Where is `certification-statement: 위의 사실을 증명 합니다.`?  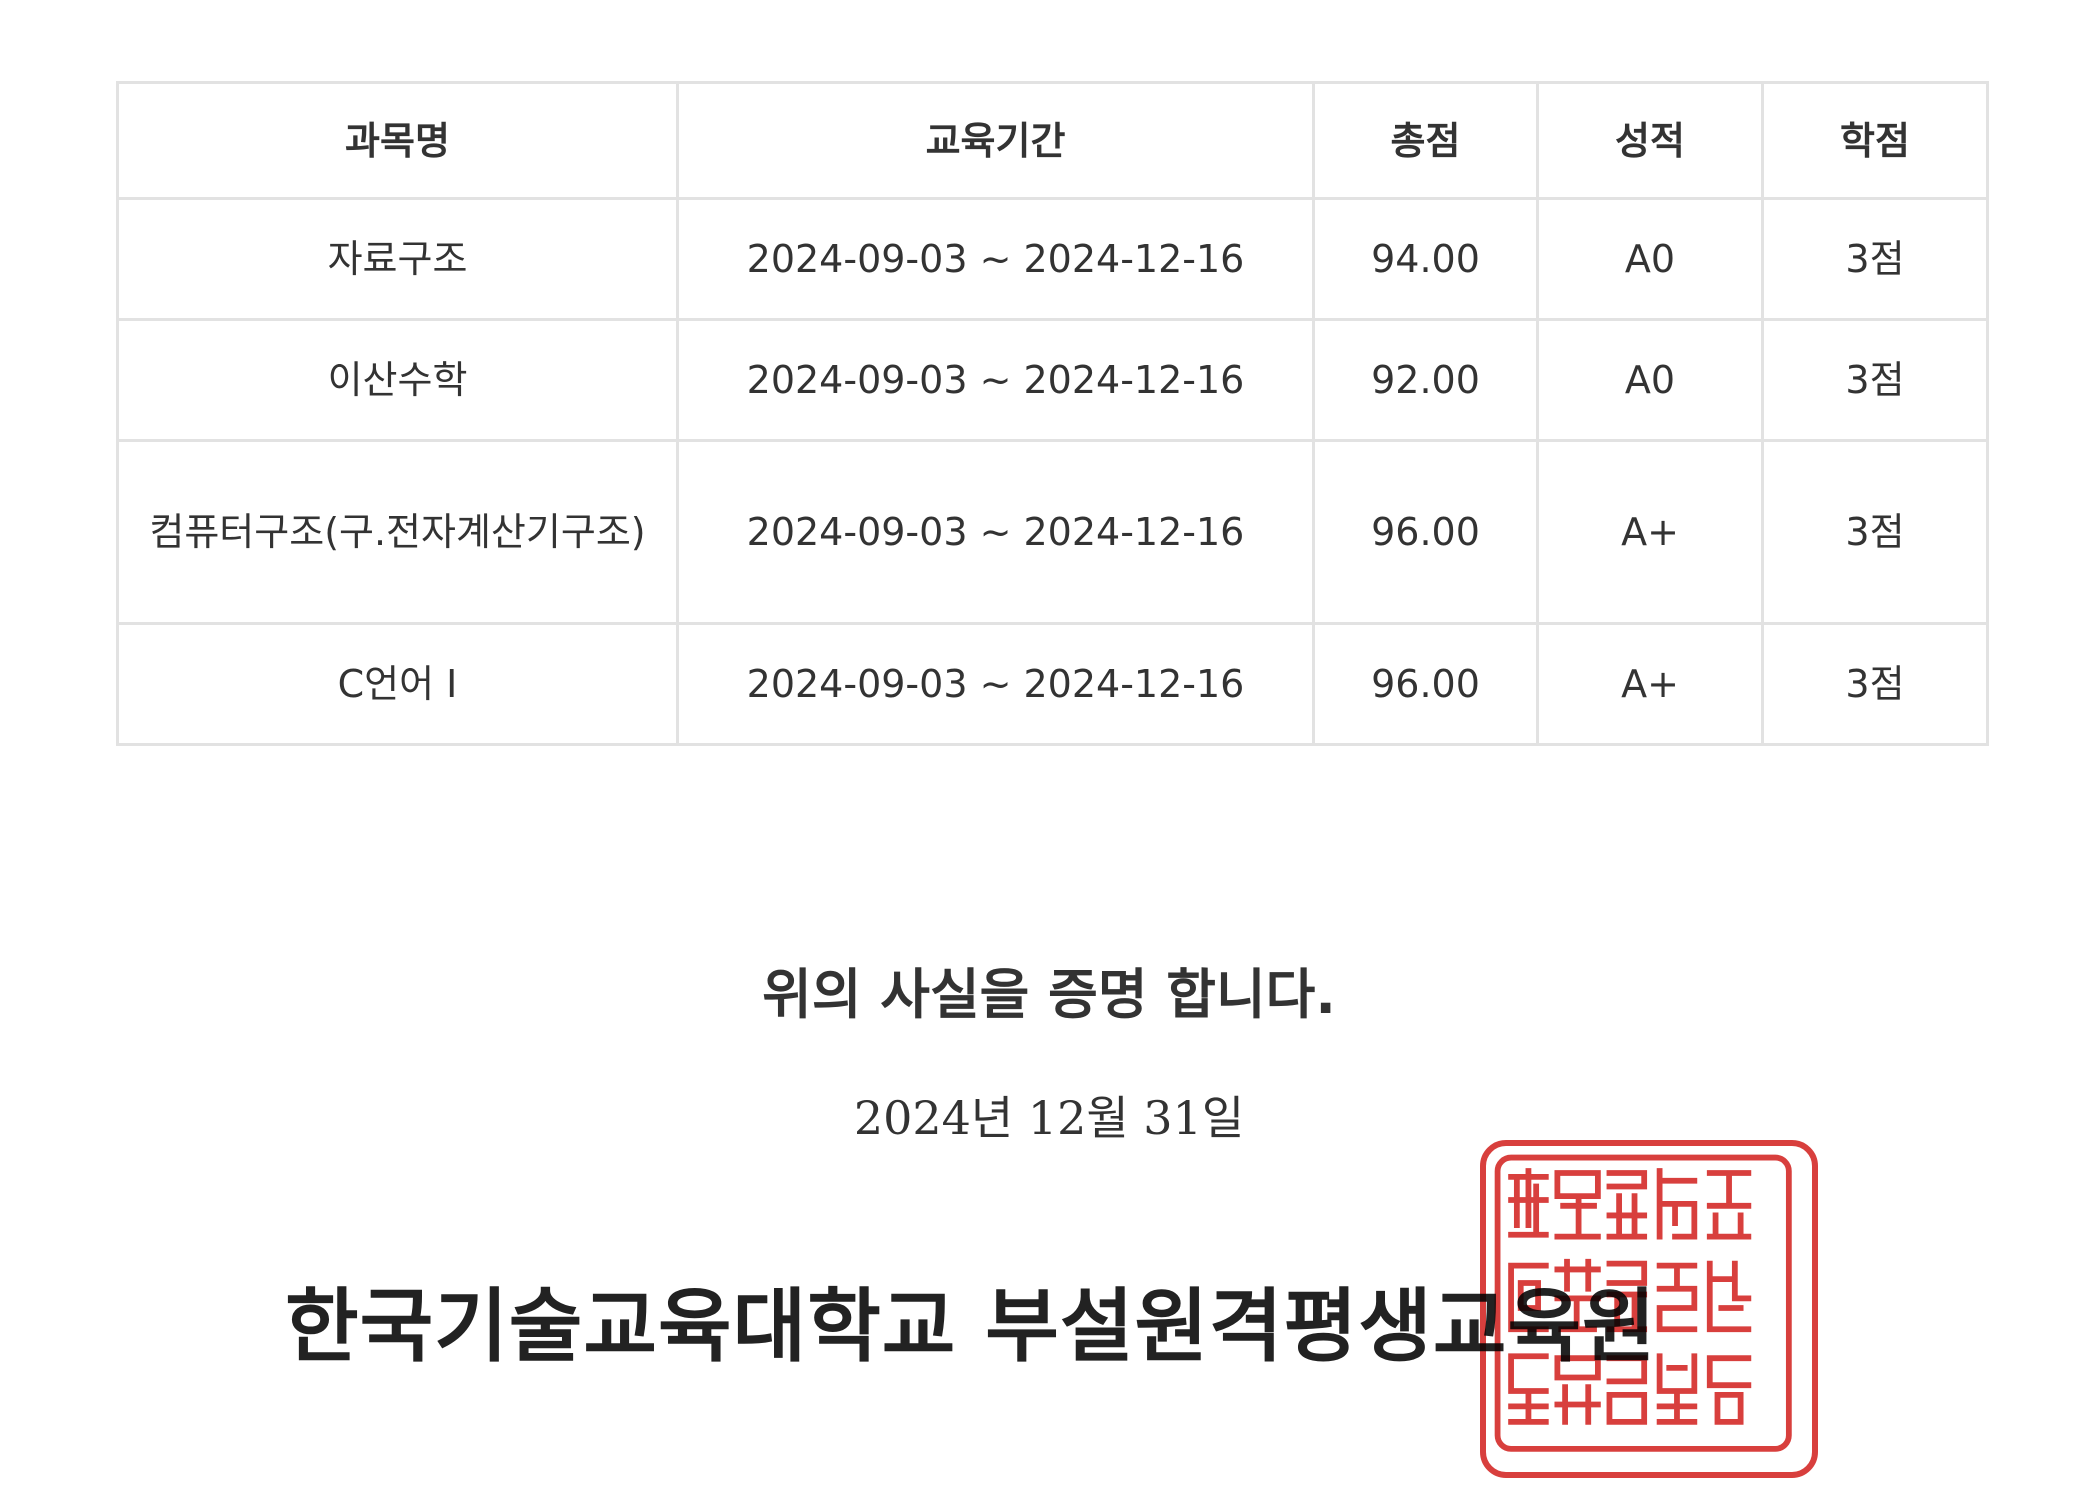
certification-statement: 위의 사실을 증명 합니다. is located at coordinates (1049, 994).